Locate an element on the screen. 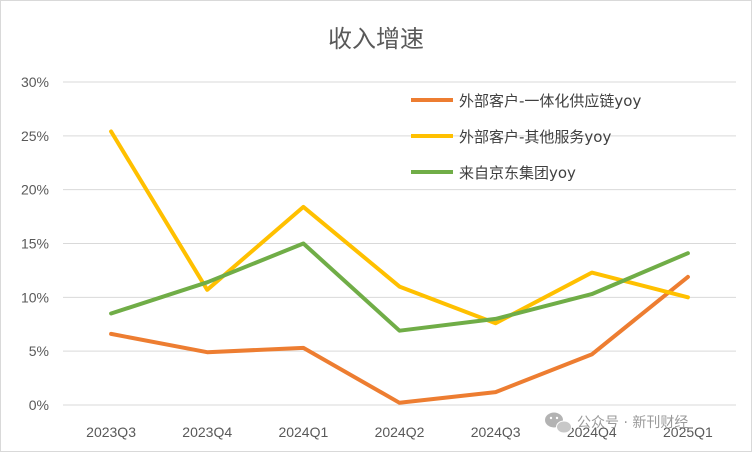 The height and width of the screenshot is (452, 752). watermark: 公众号 · 新刊财经 is located at coordinates (616, 423).